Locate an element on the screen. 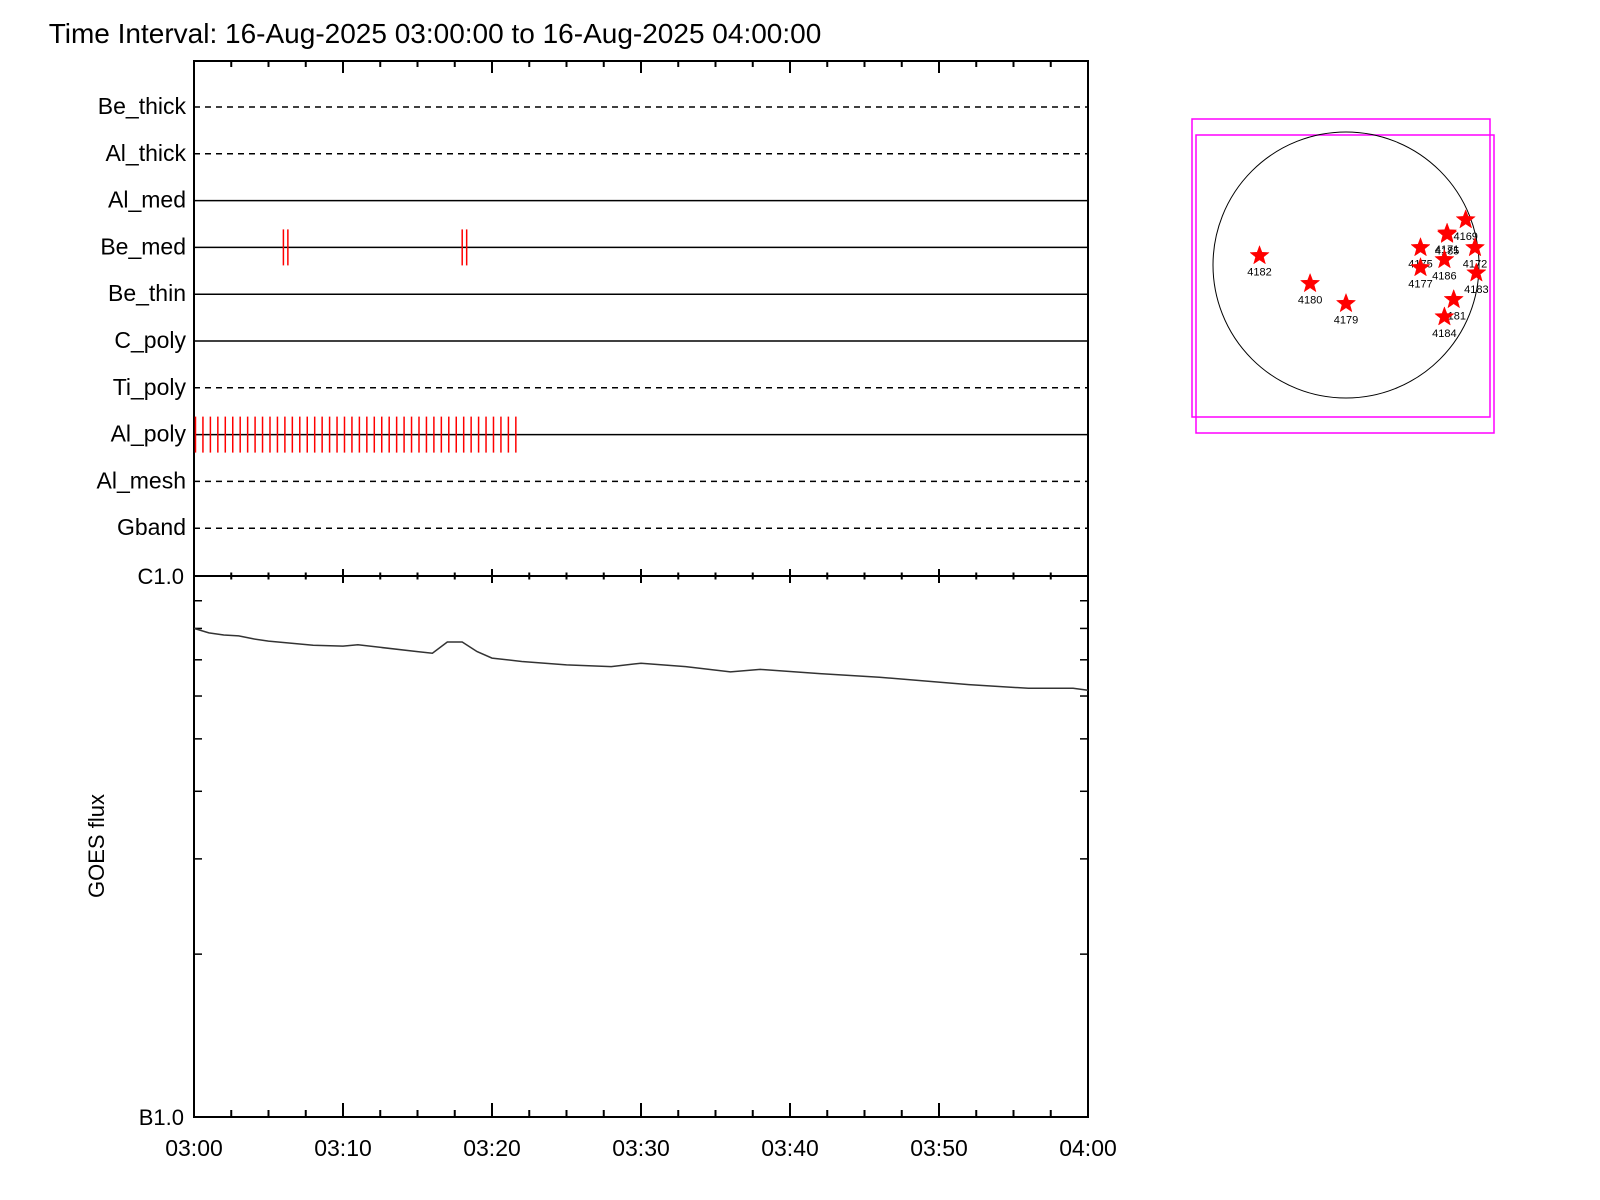 The width and height of the screenshot is (1600, 1200). channel-label: Be_thick is located at coordinates (142, 106).